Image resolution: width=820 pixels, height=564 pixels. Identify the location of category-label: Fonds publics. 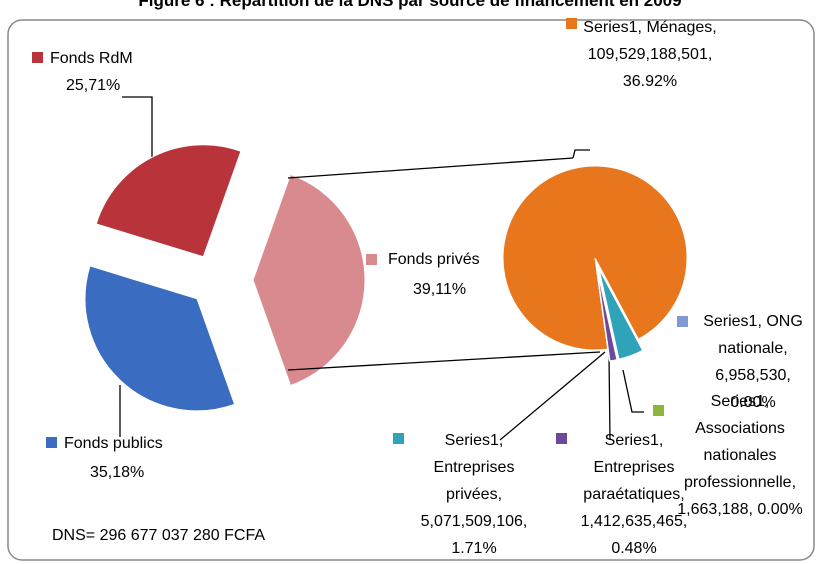
(113, 443).